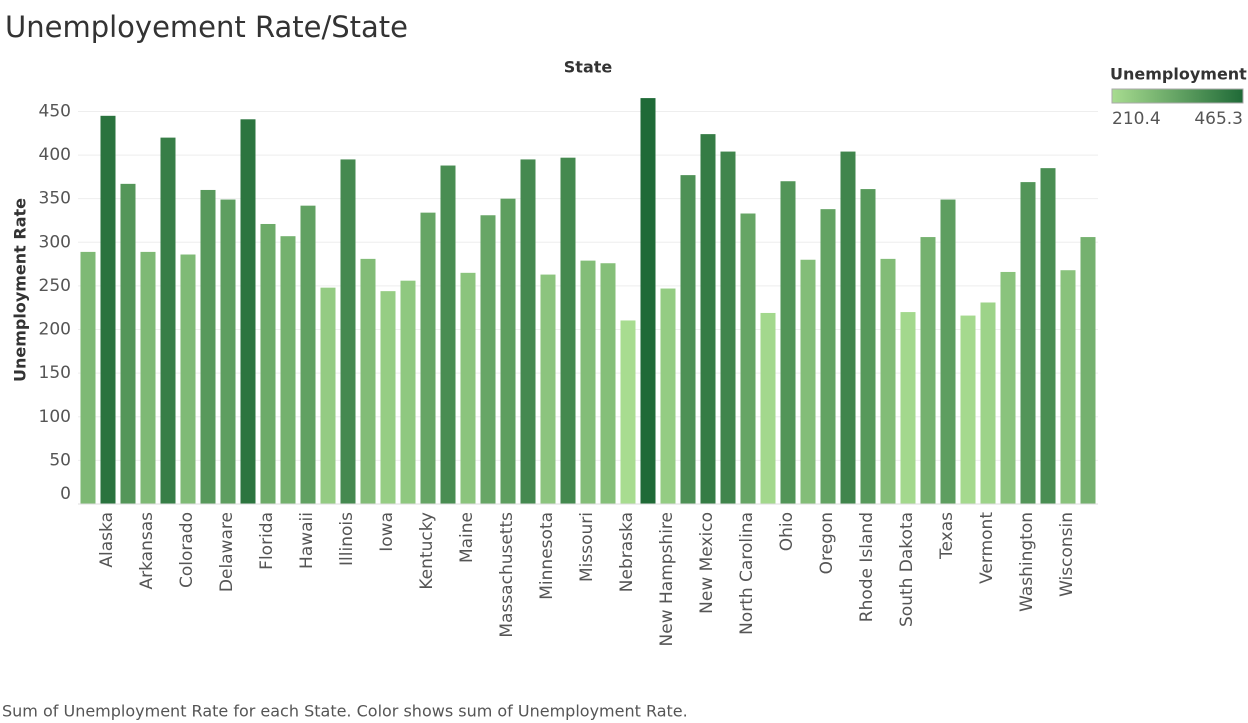  What do you see at coordinates (1067, 554) in the screenshot?
I see `x-tick-label: Wisconsin` at bounding box center [1067, 554].